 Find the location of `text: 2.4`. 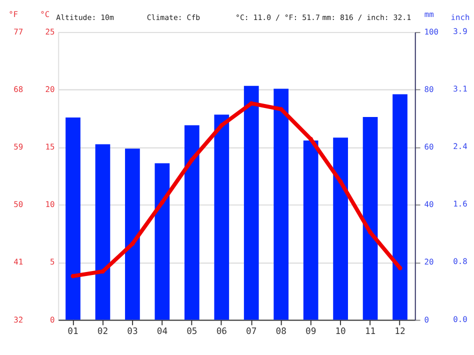

text: 2.4 is located at coordinates (460, 147).